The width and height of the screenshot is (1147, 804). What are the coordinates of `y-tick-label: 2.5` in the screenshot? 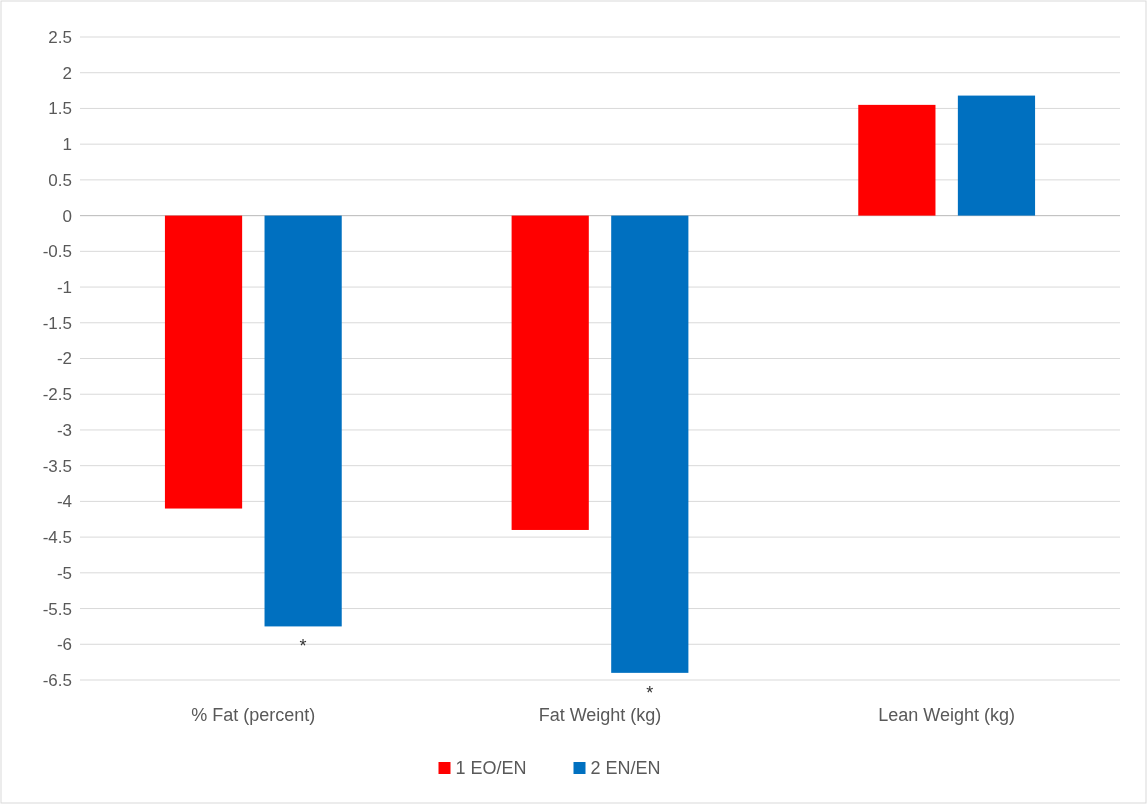 It's located at (60, 37).